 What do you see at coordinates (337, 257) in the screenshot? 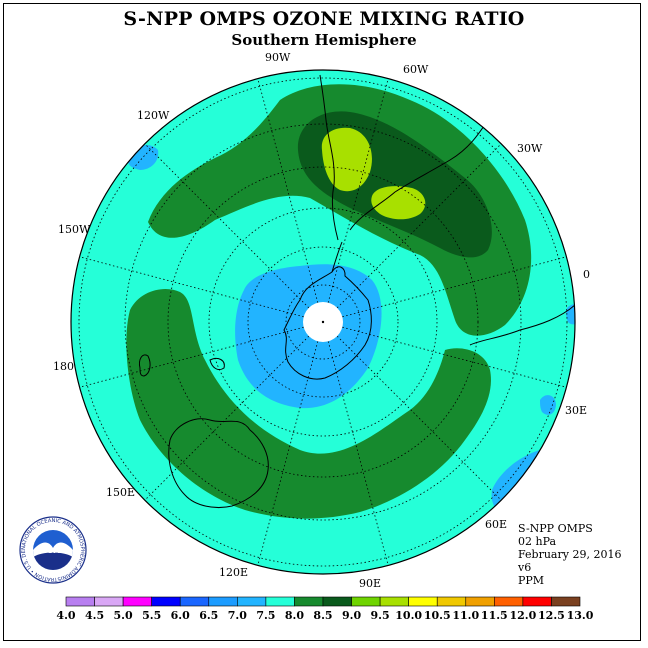
I see `coastline-antarctic-peninsula` at bounding box center [337, 257].